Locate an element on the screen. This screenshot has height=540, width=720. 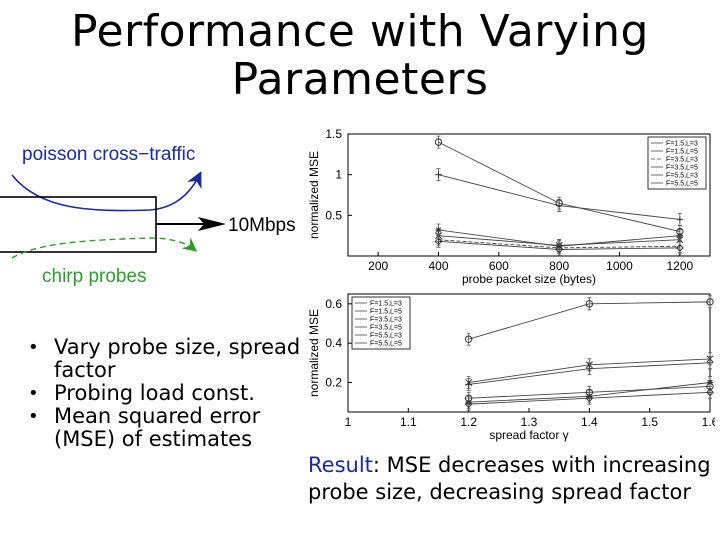
x-tick-label: 800 is located at coordinates (559, 266).